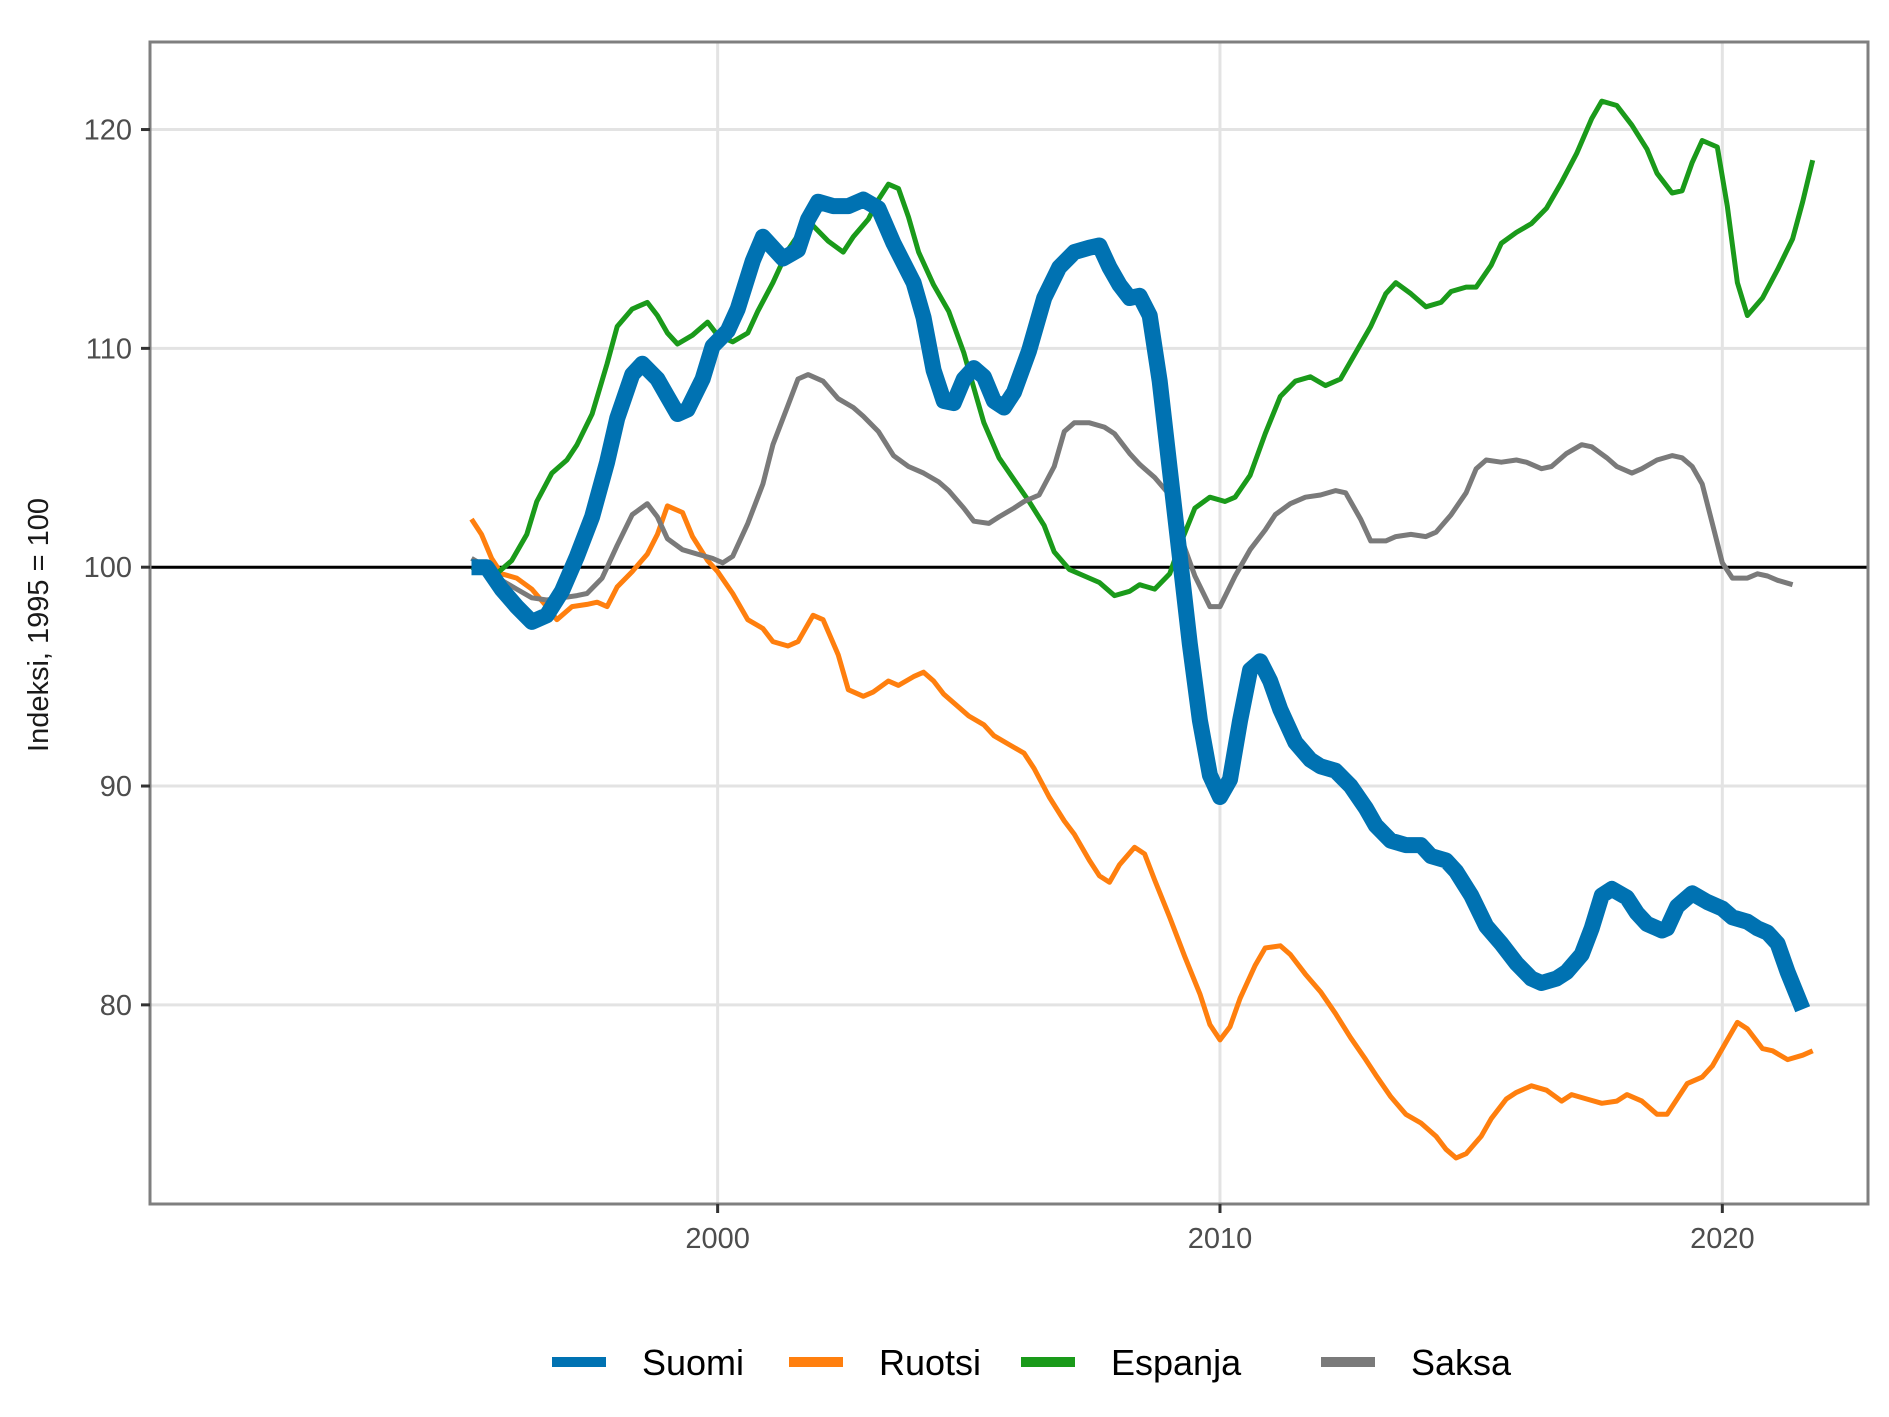 The width and height of the screenshot is (1889, 1417). Describe the element at coordinates (39, 625) in the screenshot. I see `y-axis-title: Indeksi, 1995 = 100` at that location.